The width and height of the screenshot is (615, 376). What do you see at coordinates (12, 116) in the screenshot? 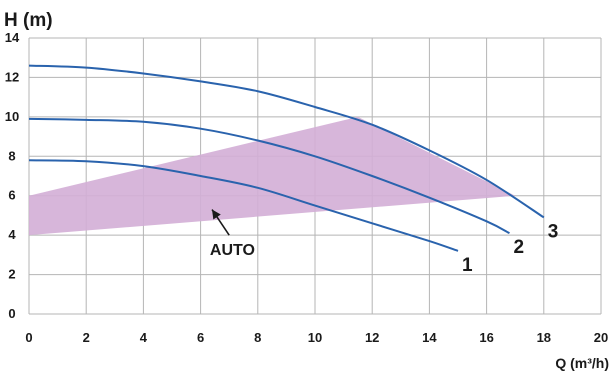
I see `y-tick-label: 10` at bounding box center [12, 116].